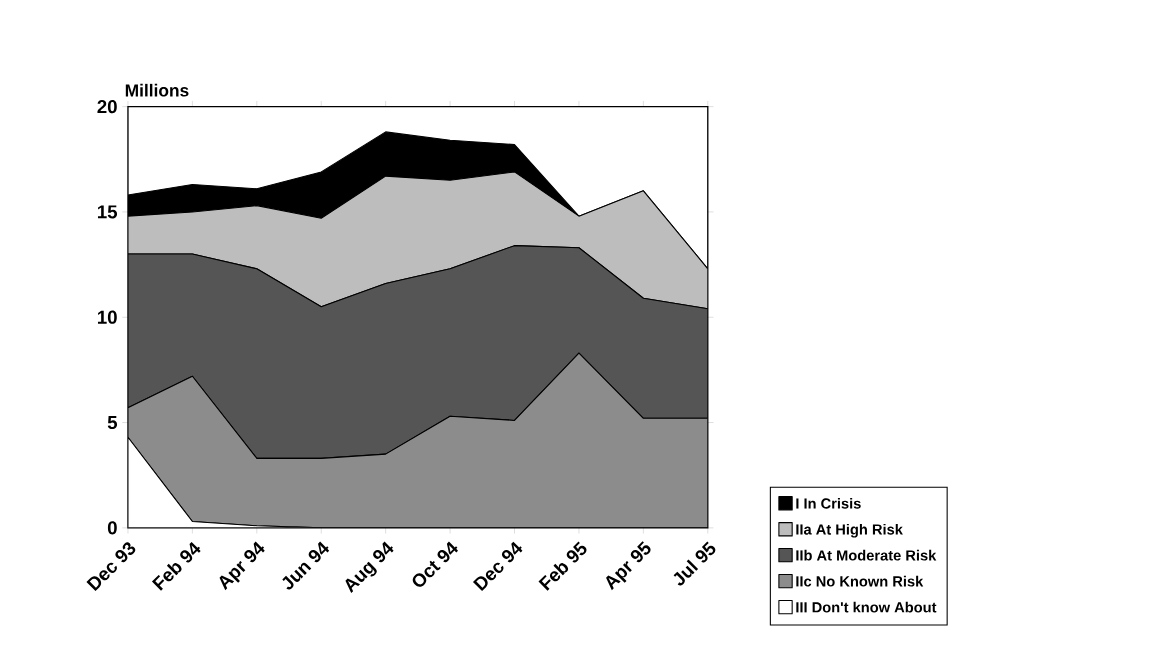  I want to click on legend-label: I In Crisis, so click(828, 503).